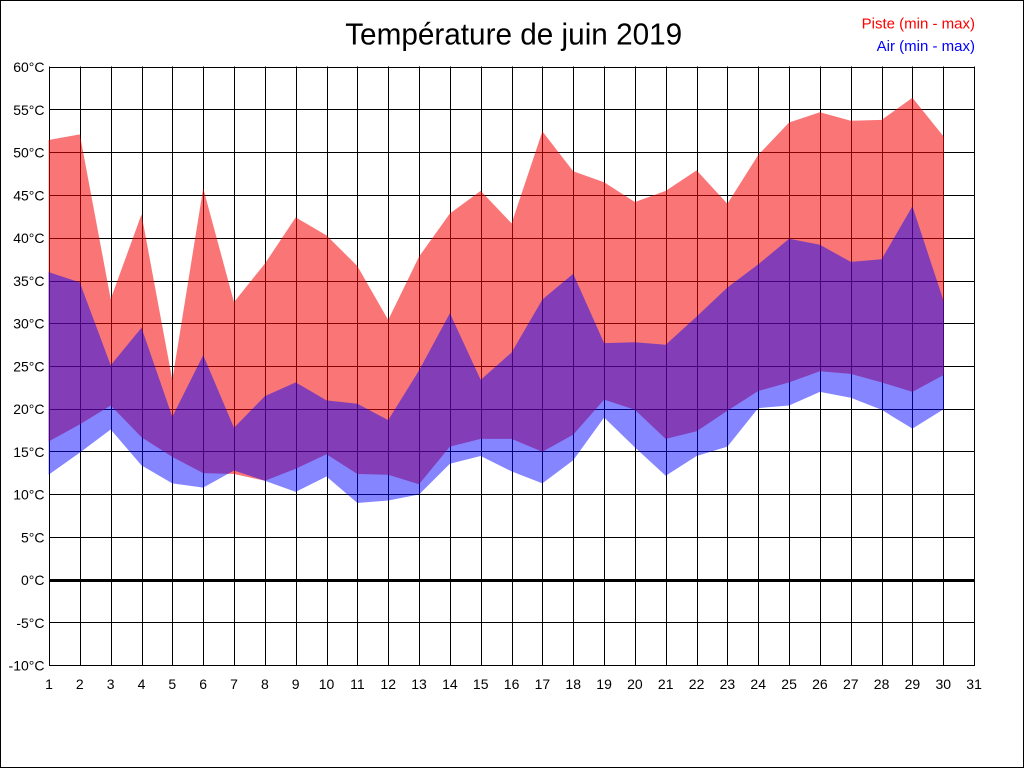  Describe the element at coordinates (357, 684) in the screenshot. I see `svg-text: 11` at that location.